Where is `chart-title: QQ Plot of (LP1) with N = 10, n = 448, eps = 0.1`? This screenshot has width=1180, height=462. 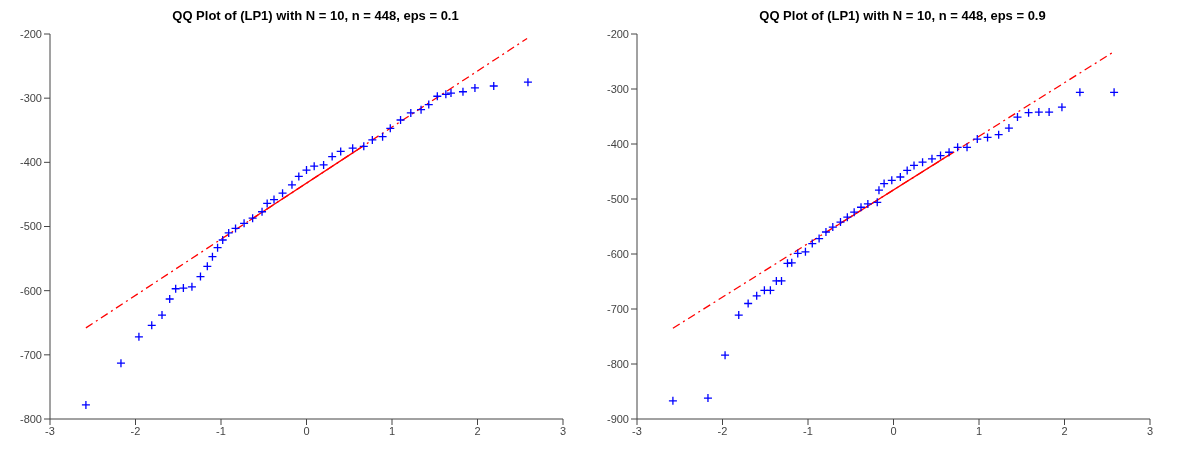
chart-title: QQ Plot of (LP1) with N = 10, n = 448, eps = 0.1 is located at coordinates (315, 16).